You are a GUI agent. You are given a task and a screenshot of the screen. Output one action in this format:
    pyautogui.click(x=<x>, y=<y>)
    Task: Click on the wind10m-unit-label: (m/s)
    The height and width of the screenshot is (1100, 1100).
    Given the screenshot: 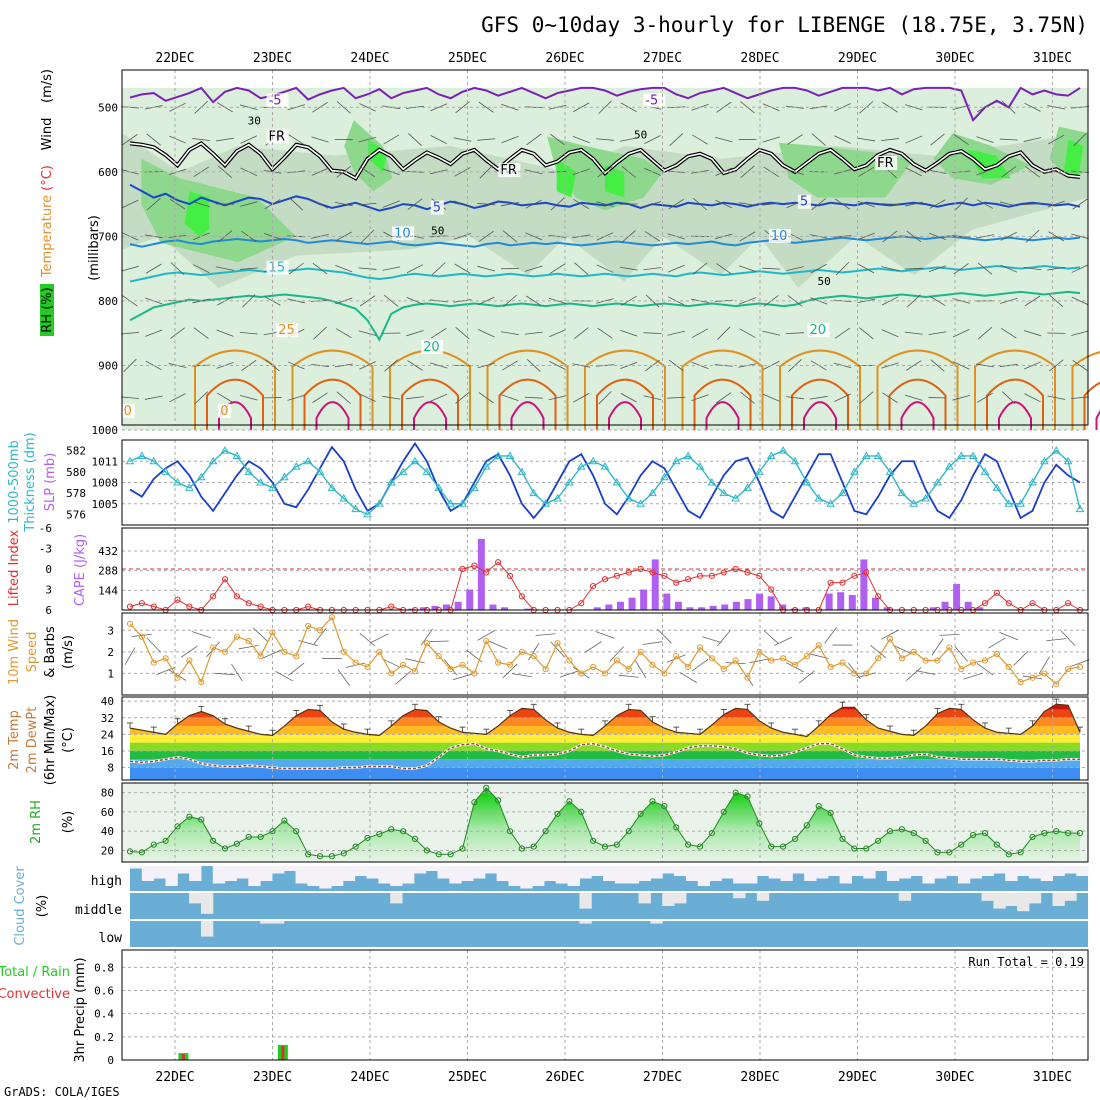 What is the action you would take?
    pyautogui.click(x=68, y=652)
    